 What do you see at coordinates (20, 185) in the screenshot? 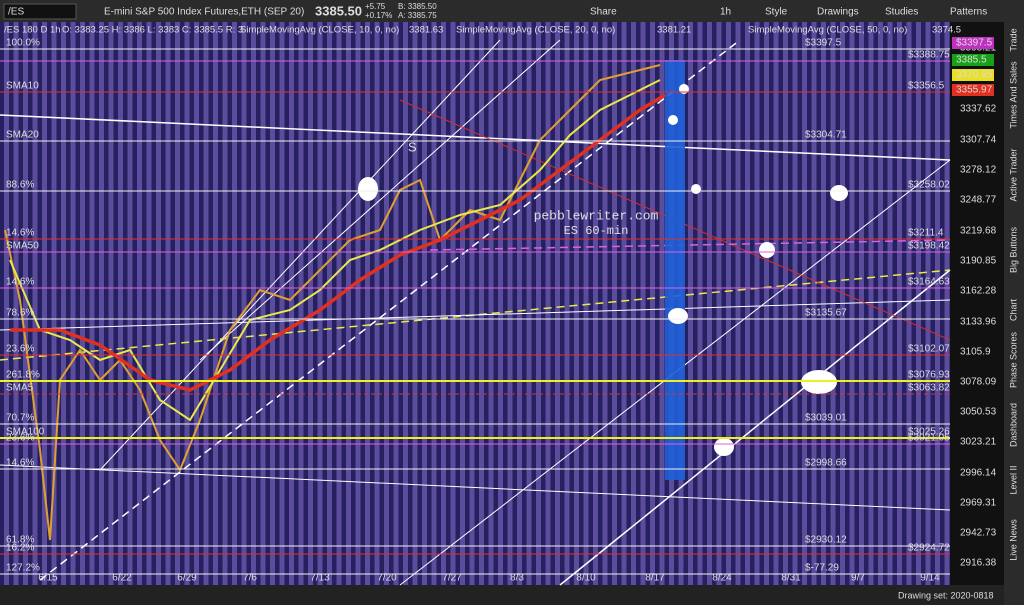
I see `level-left-label: 88.6%` at bounding box center [20, 185].